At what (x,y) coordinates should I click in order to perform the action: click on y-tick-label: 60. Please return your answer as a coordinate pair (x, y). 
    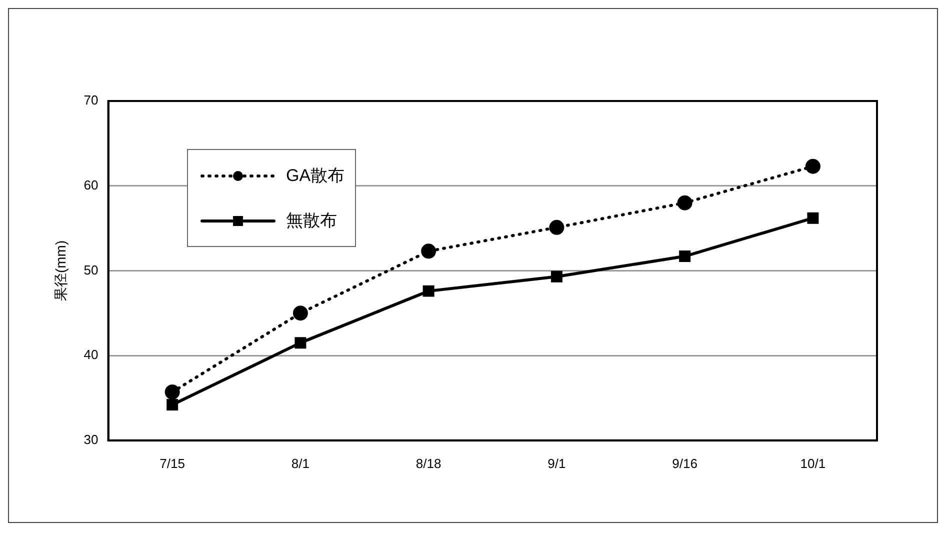
    Looking at the image, I should click on (91, 184).